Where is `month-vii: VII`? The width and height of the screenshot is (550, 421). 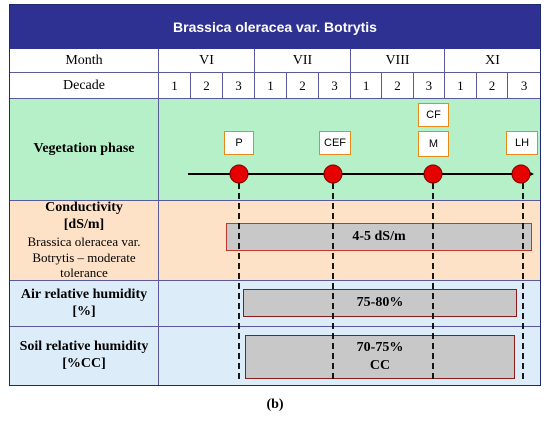 month-vii: VII is located at coordinates (303, 61).